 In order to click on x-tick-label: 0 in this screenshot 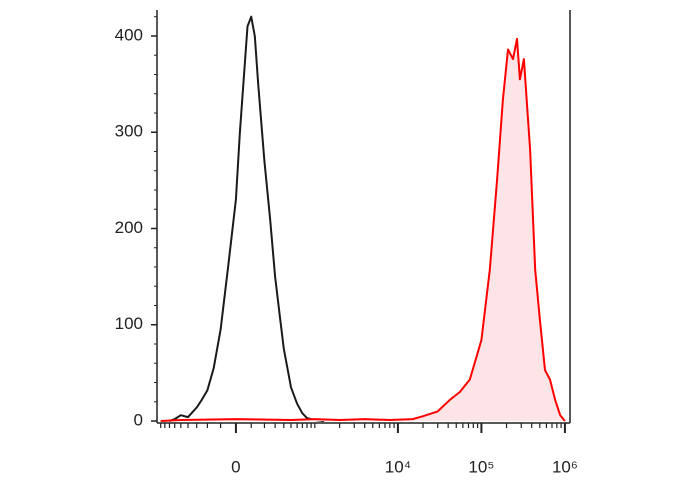, I will do `click(235, 466)`.